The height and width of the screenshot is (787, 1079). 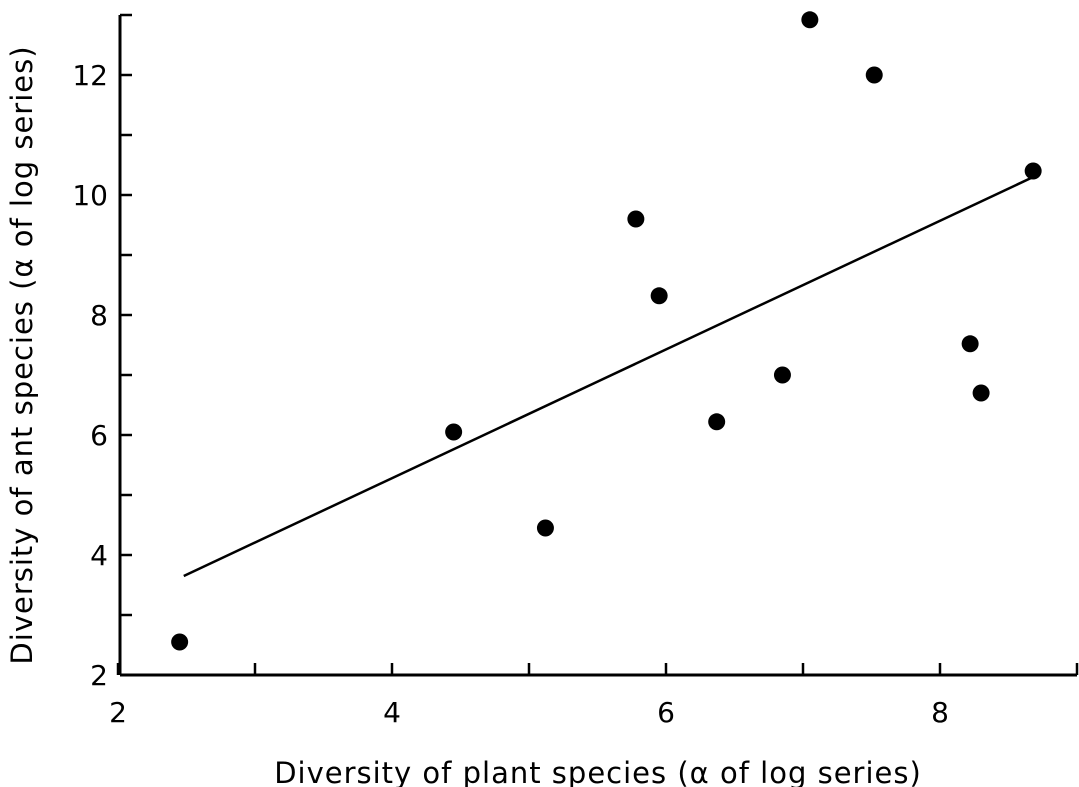 What do you see at coordinates (392, 712) in the screenshot?
I see `x-tick-label: 4` at bounding box center [392, 712].